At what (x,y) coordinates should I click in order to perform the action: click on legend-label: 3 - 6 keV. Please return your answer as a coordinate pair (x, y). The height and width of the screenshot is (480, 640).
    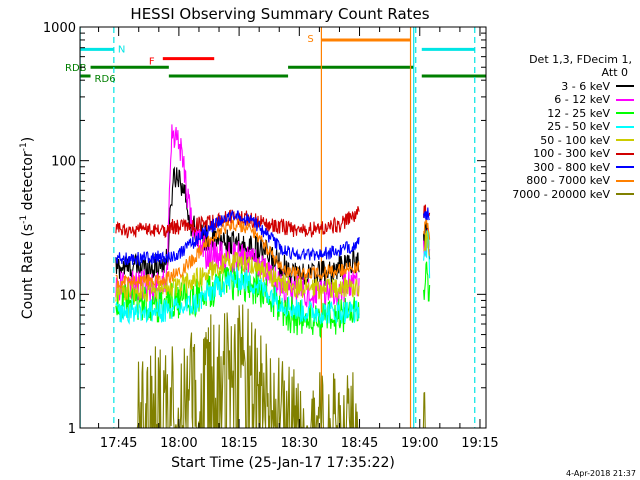
    Looking at the image, I should click on (585, 86).